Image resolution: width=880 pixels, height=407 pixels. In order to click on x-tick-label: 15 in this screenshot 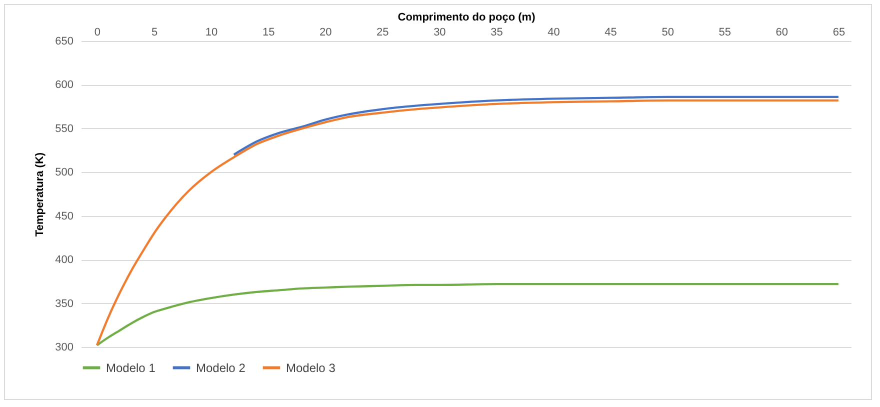, I will do `click(268, 32)`.